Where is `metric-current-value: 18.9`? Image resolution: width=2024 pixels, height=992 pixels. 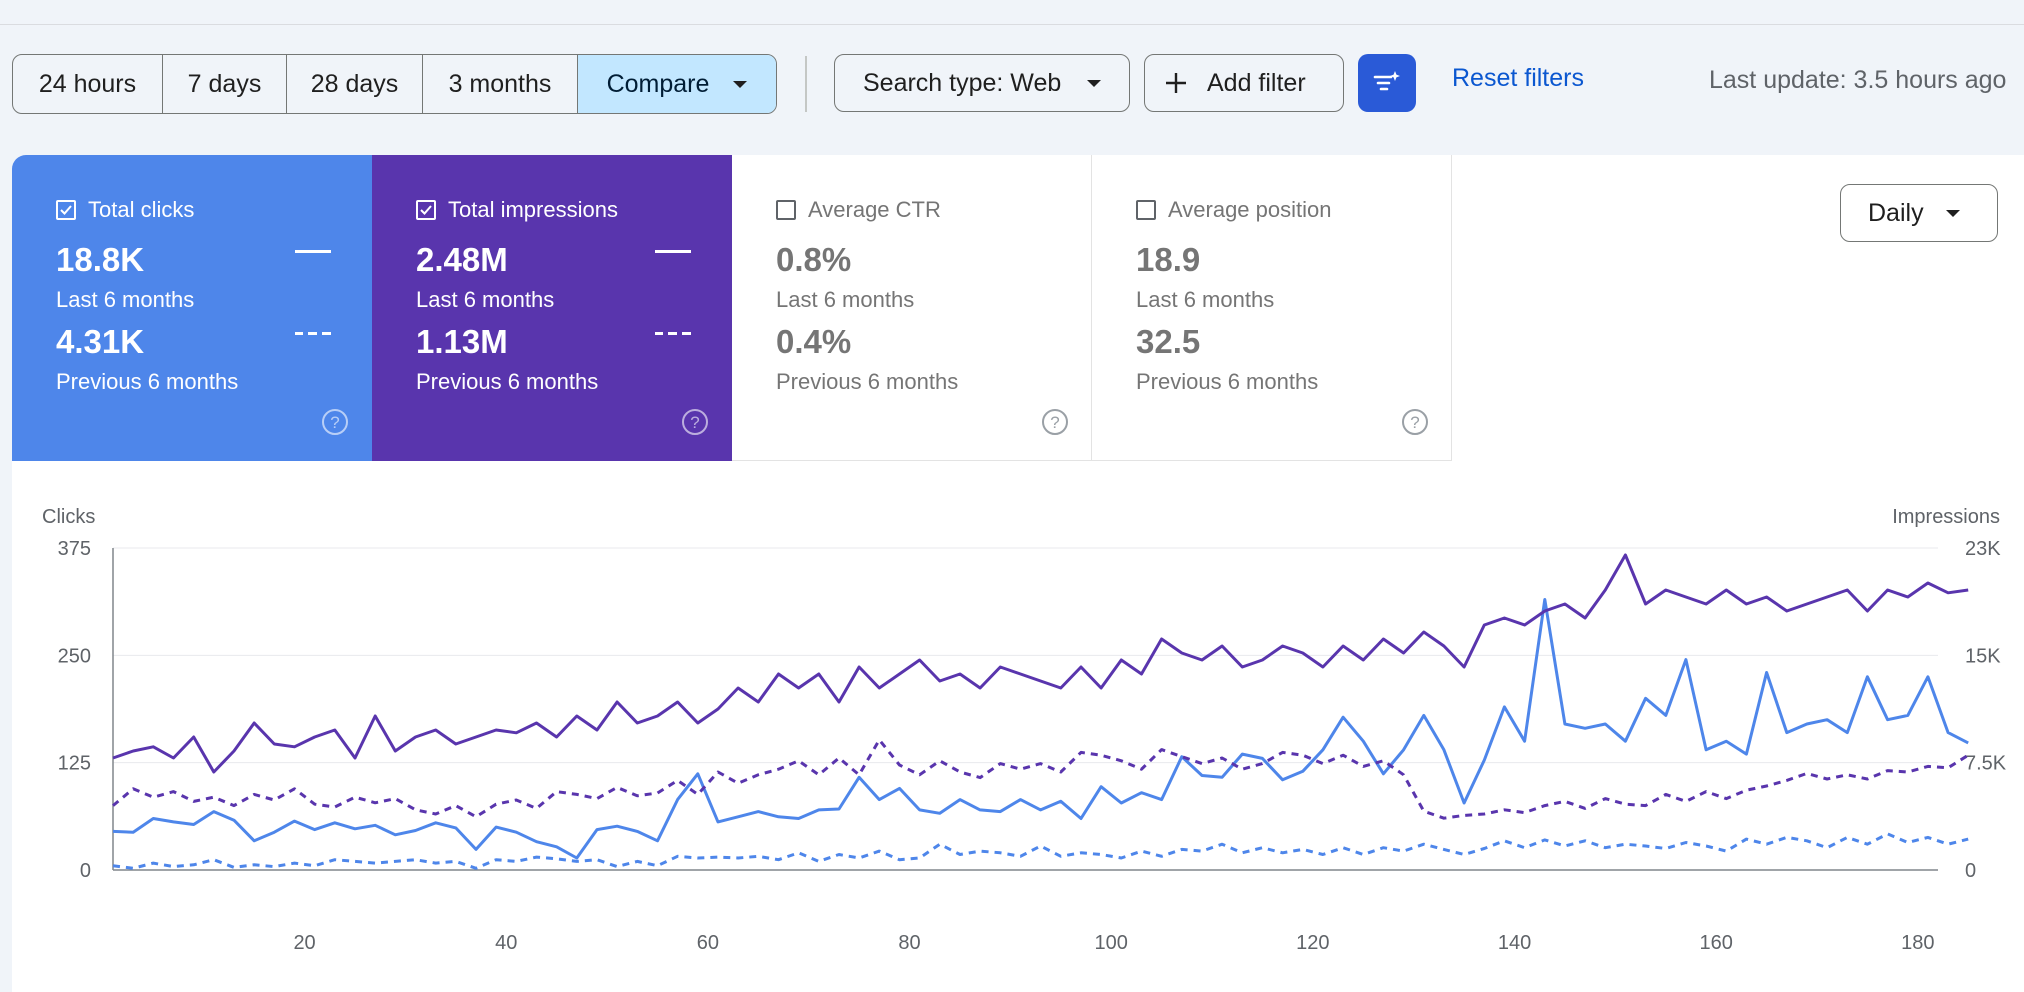
metric-current-value: 18.9 is located at coordinates (1168, 259).